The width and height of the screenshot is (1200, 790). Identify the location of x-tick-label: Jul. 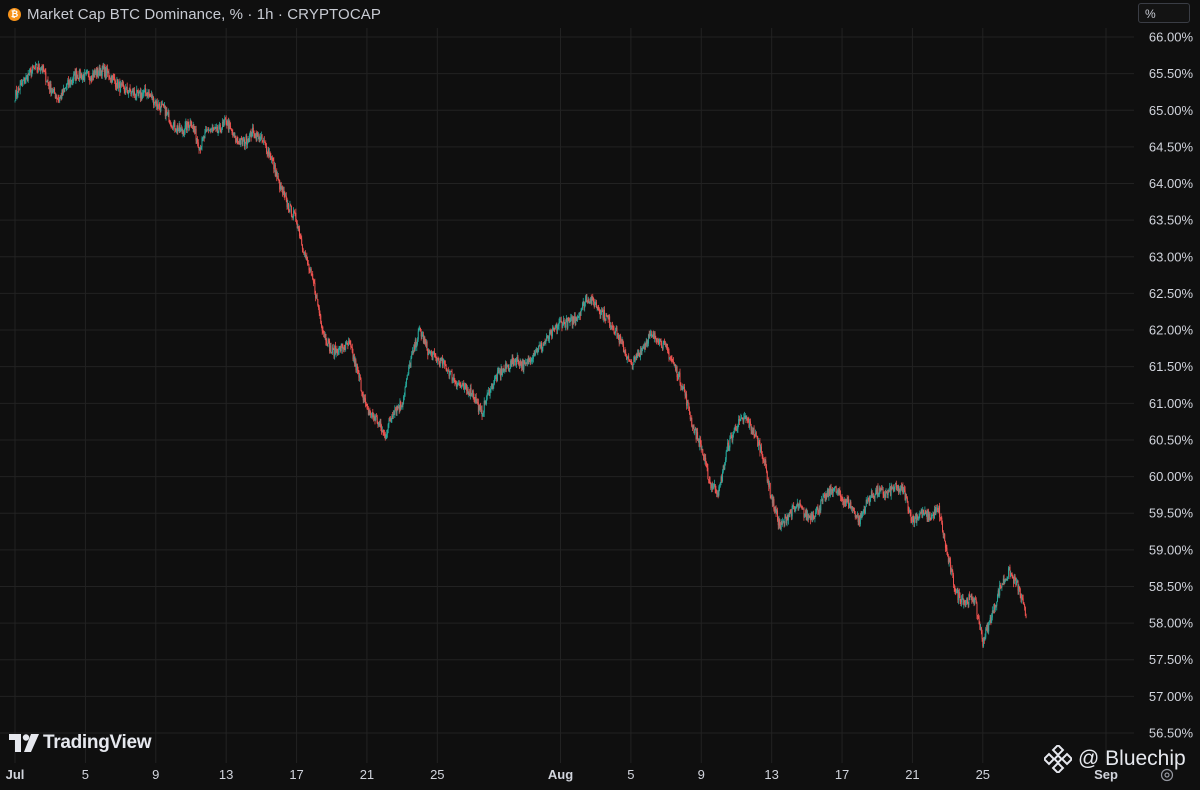
(15, 774).